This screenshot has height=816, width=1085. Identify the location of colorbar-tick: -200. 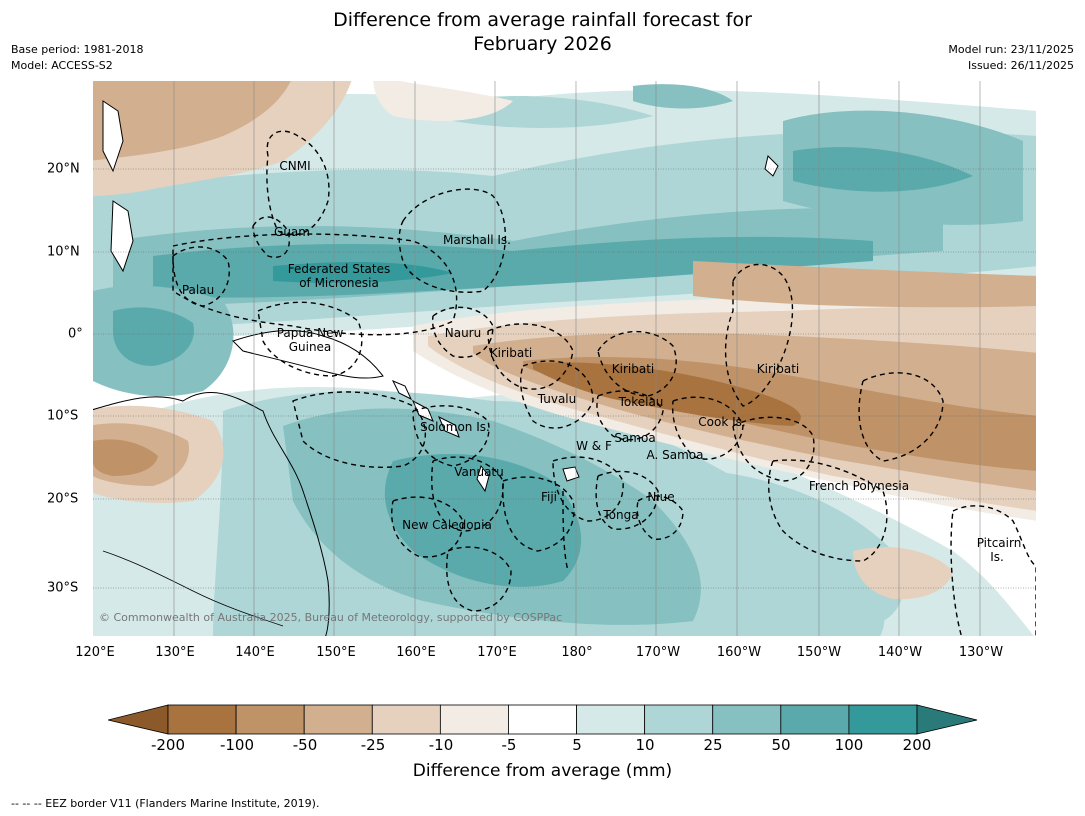
(168, 745).